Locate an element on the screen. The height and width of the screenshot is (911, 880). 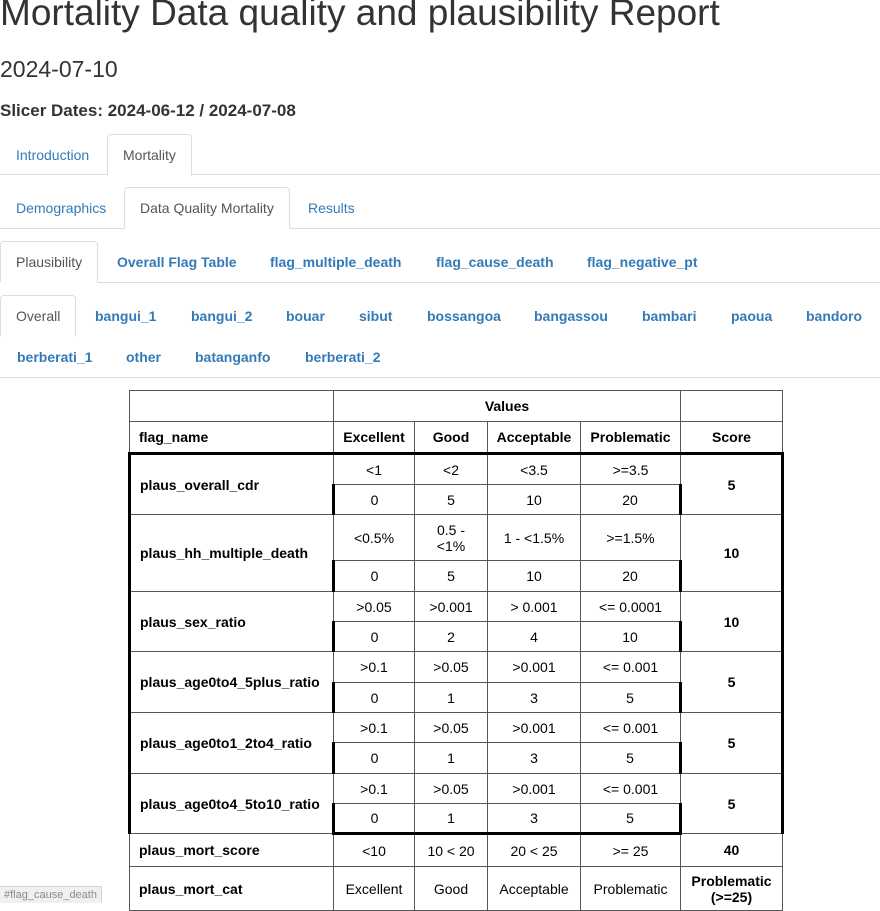
tab-overall: Overall is located at coordinates (38, 316).